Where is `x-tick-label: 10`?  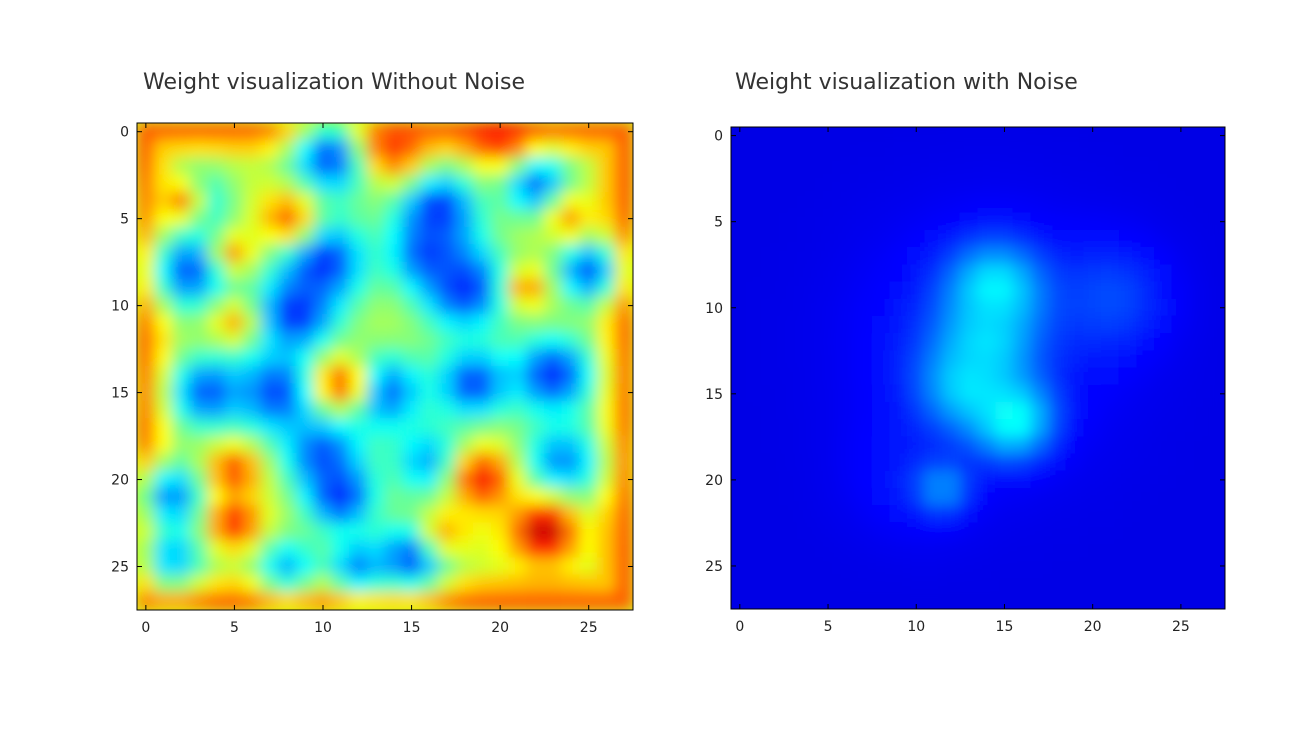 x-tick-label: 10 is located at coordinates (323, 628).